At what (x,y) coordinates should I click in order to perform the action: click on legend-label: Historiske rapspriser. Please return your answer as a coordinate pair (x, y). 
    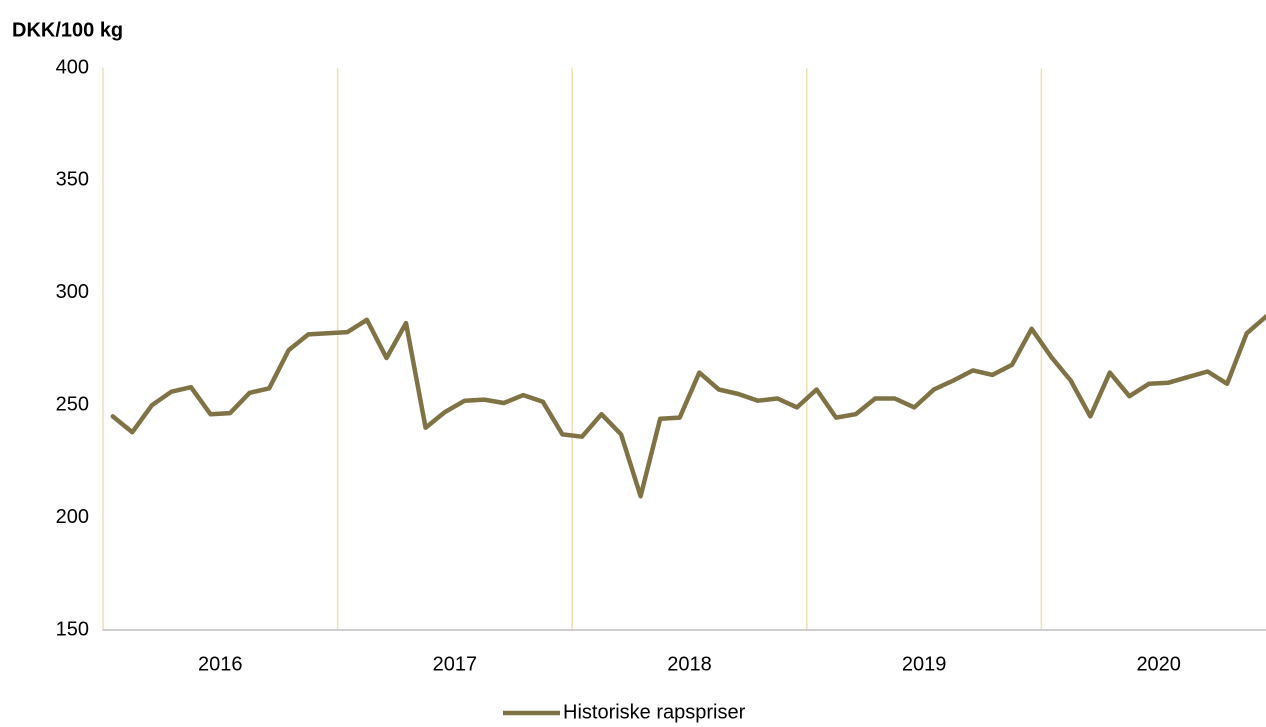
    Looking at the image, I should click on (654, 712).